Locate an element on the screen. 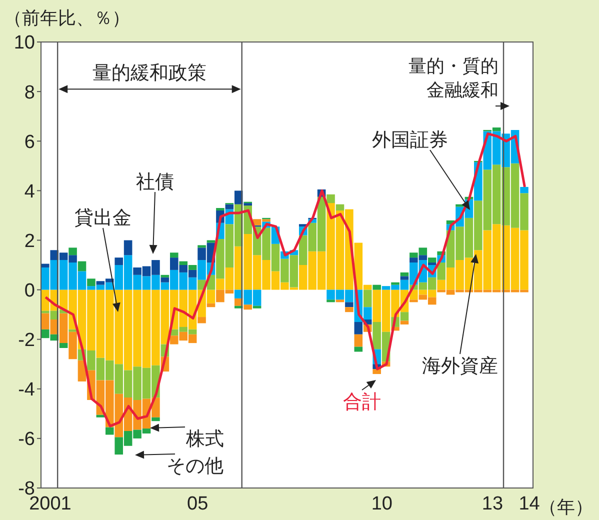  y-tick-label: 4 is located at coordinates (30, 191).